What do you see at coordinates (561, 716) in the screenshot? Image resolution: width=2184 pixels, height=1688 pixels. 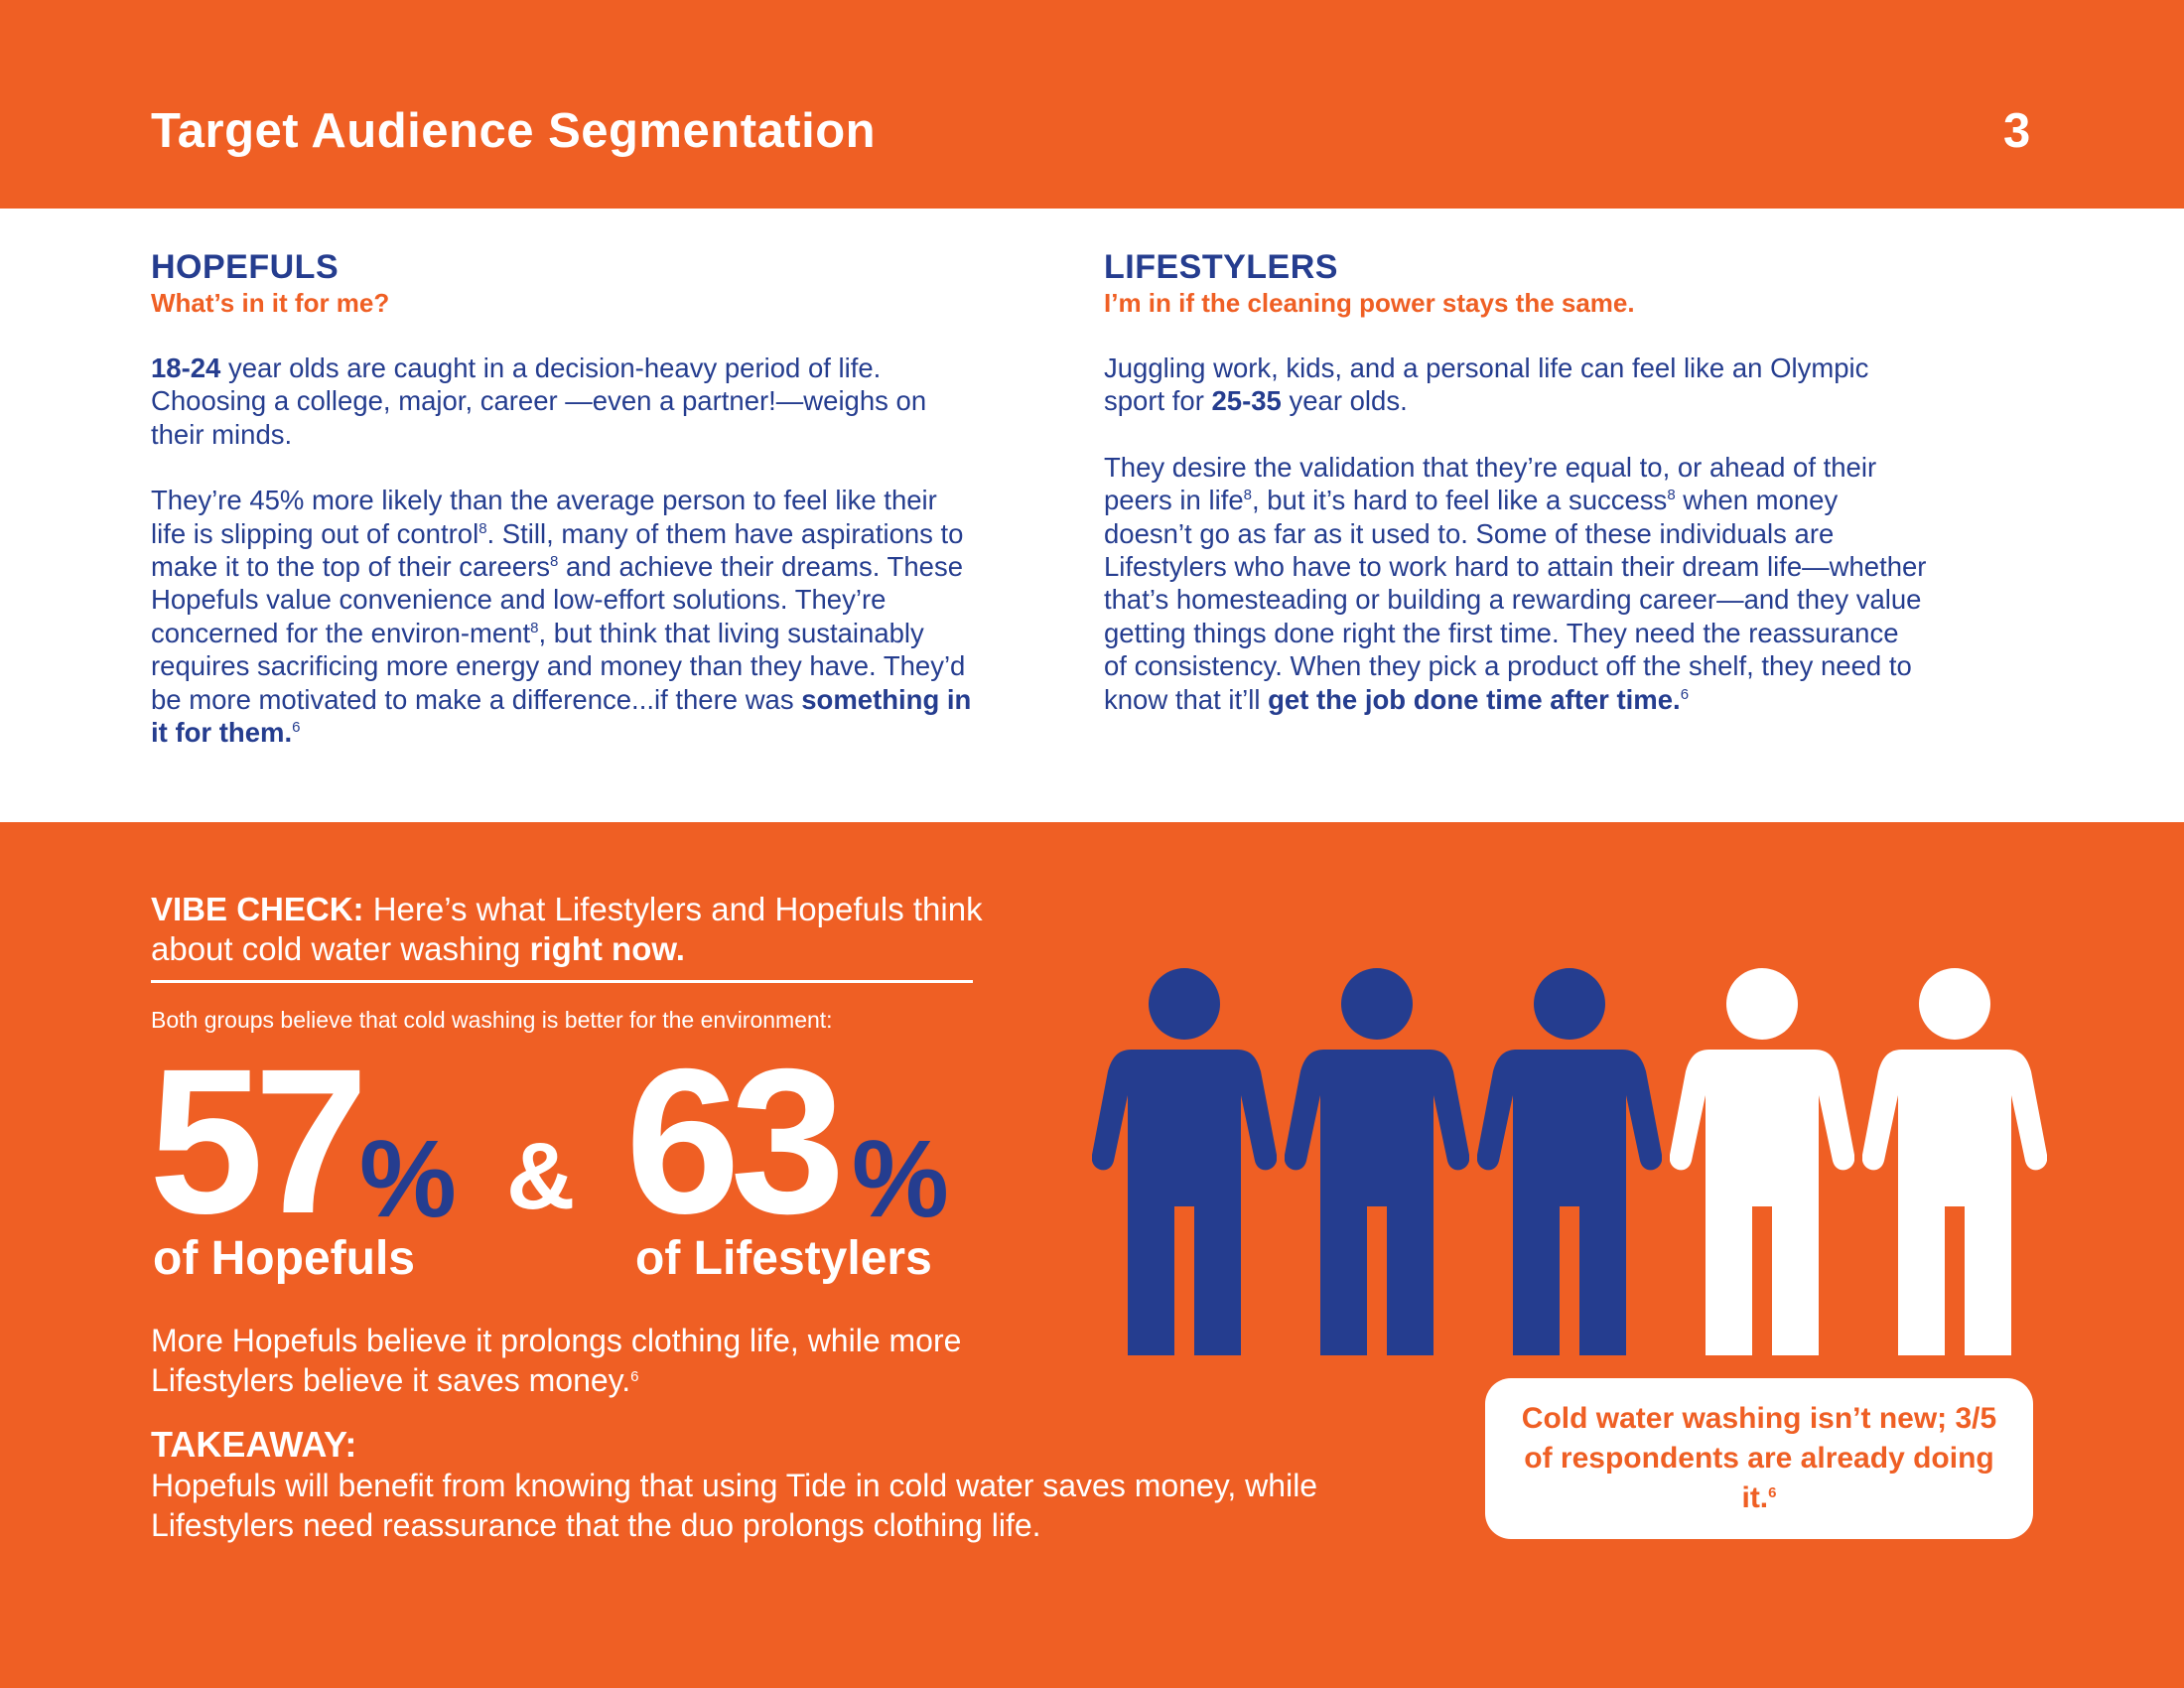 I see `hopefuls-p2-bold: something in it for them.` at bounding box center [561, 716].